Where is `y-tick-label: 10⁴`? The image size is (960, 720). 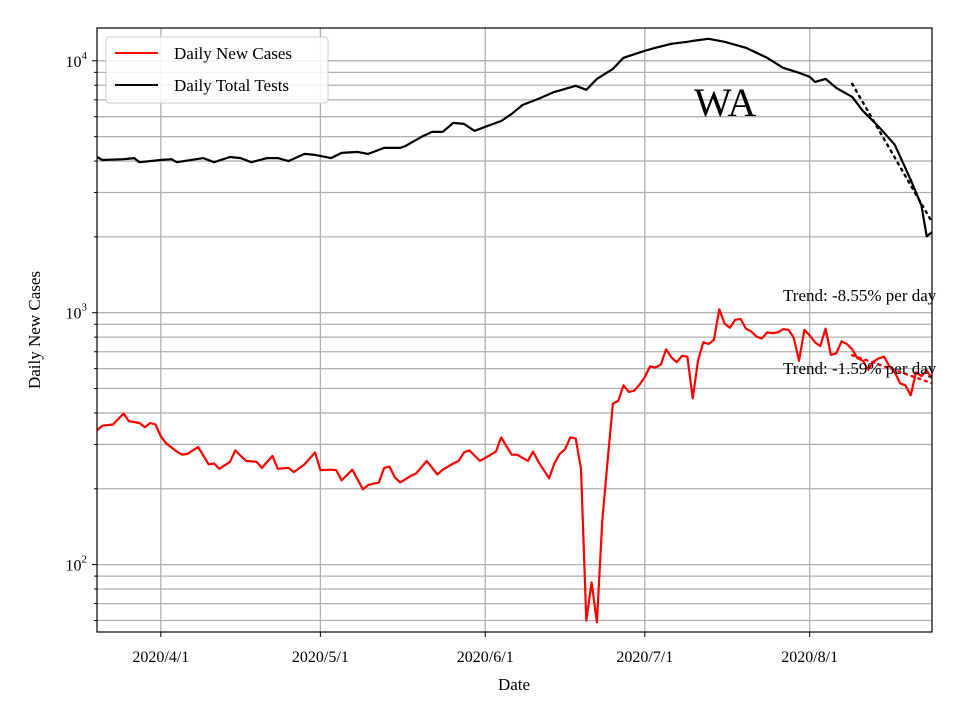 y-tick-label: 10⁴ is located at coordinates (77, 60).